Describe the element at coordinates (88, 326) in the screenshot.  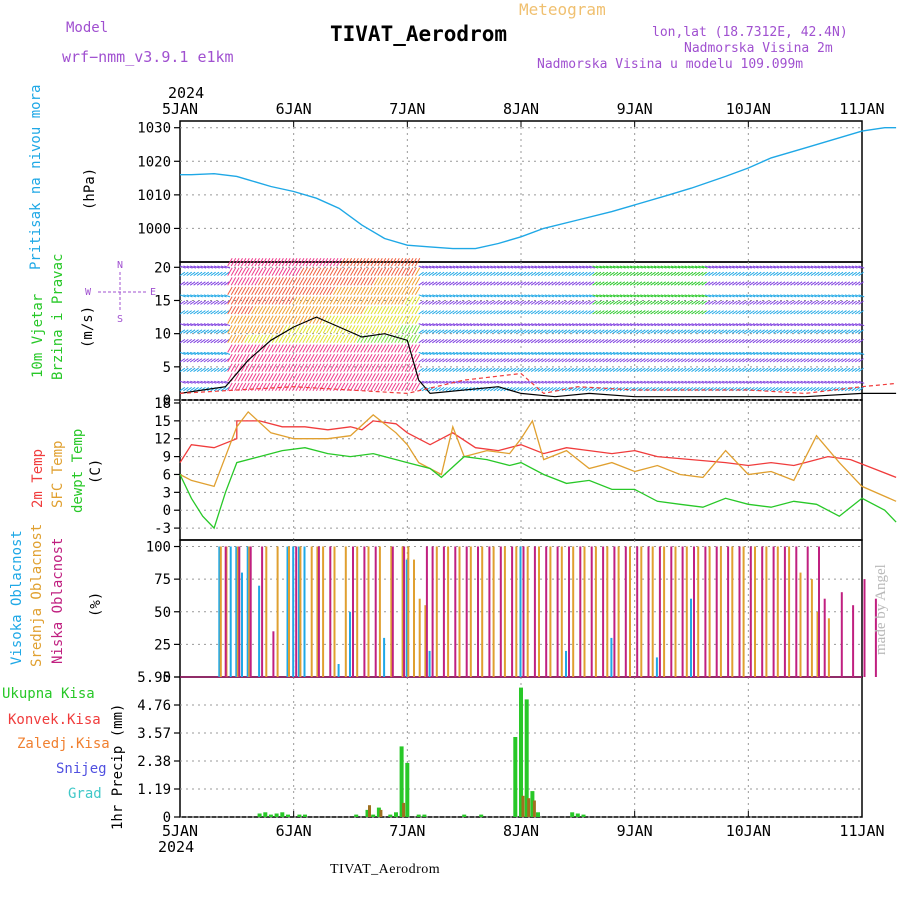
I see `wind-unit: (m/s)` at that location.